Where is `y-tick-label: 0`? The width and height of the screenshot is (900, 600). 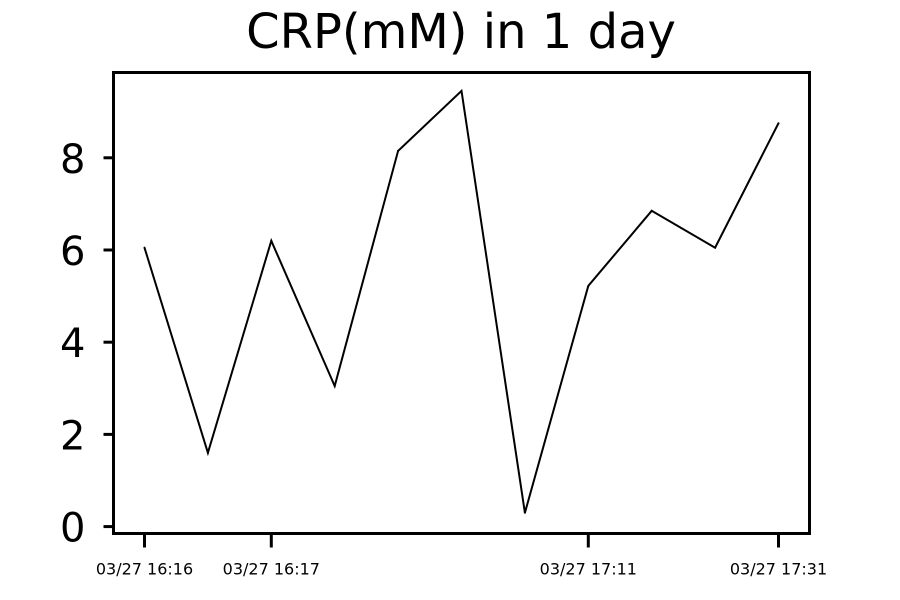 y-tick-label: 0 is located at coordinates (72, 529).